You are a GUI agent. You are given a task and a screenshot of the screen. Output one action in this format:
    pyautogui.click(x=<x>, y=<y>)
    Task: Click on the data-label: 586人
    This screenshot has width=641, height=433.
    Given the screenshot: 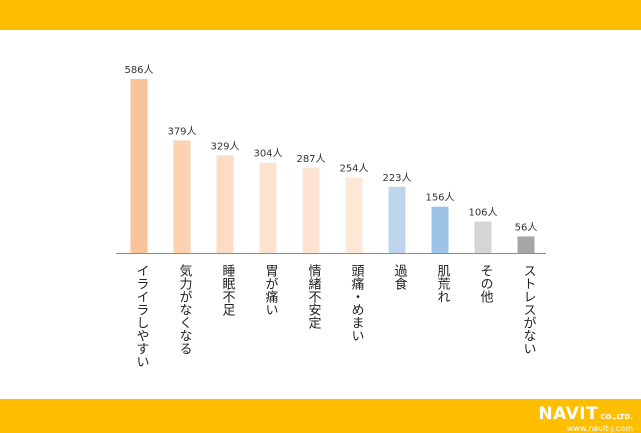 What is the action you would take?
    pyautogui.click(x=138, y=70)
    